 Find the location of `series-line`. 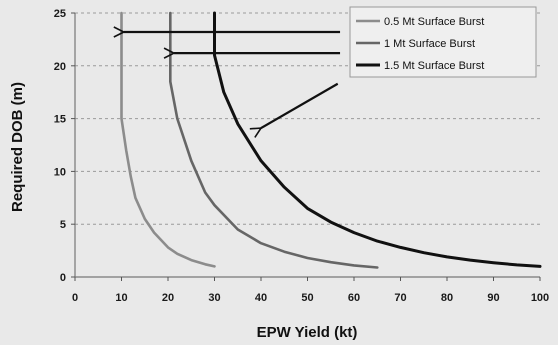

series-line is located at coordinates (168, 139).